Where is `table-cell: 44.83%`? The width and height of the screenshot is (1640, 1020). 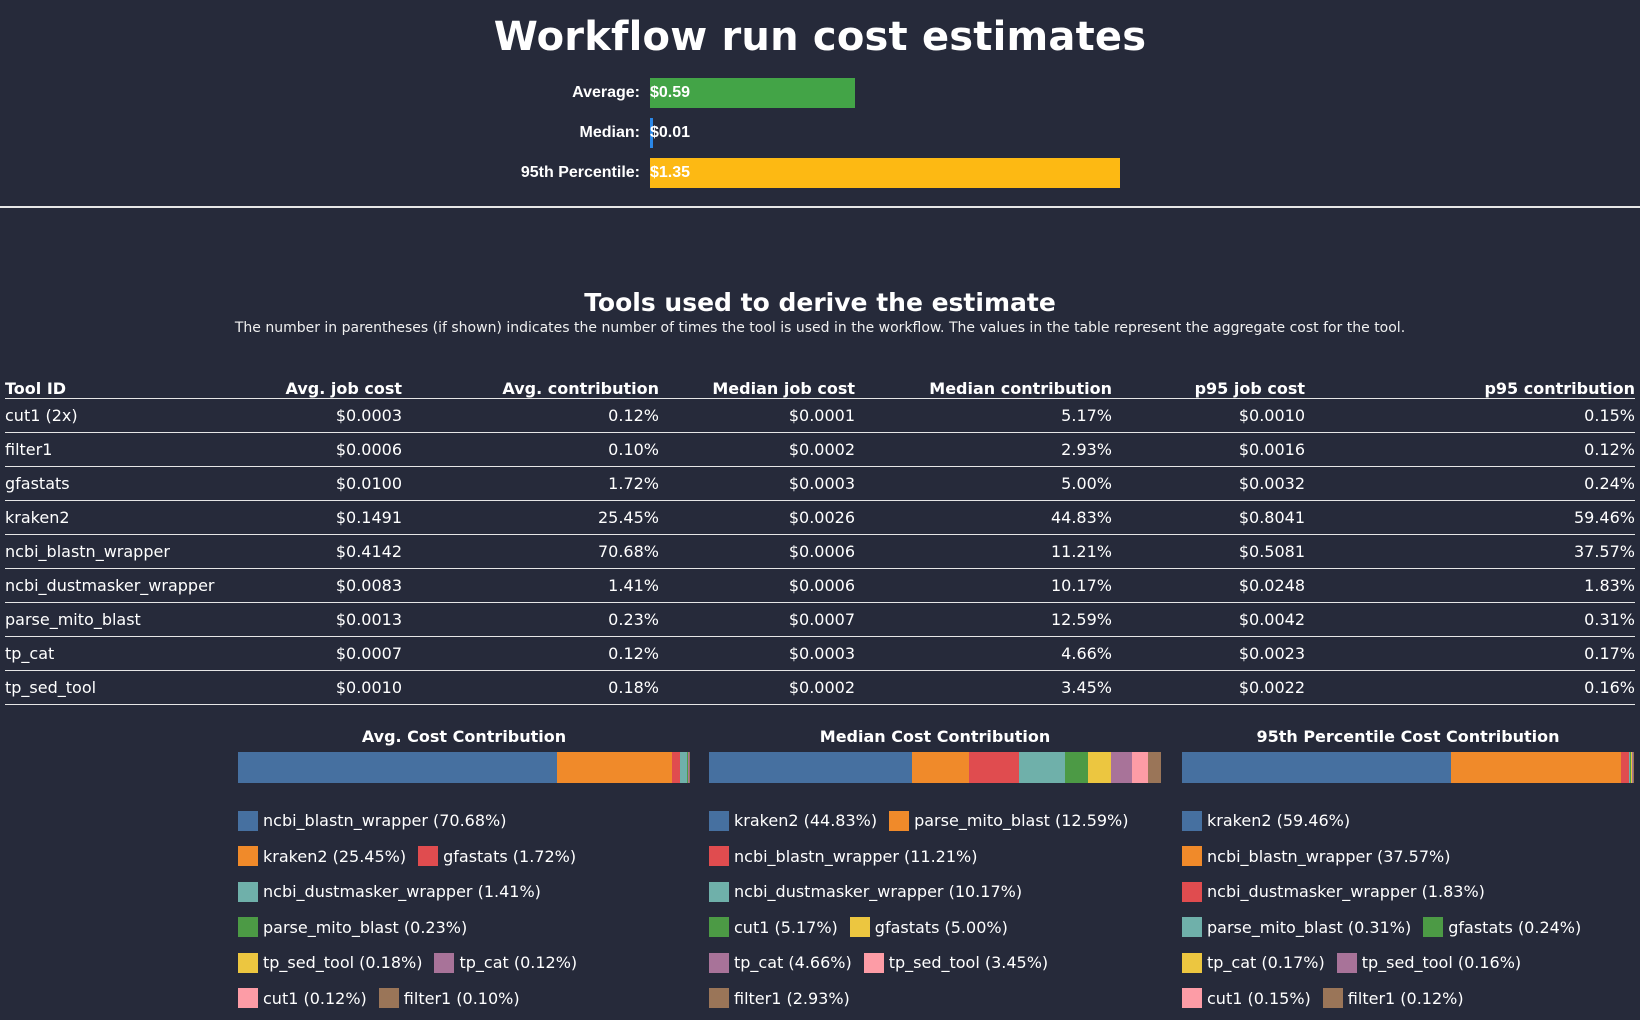 table-cell: 44.83% is located at coordinates (983, 517).